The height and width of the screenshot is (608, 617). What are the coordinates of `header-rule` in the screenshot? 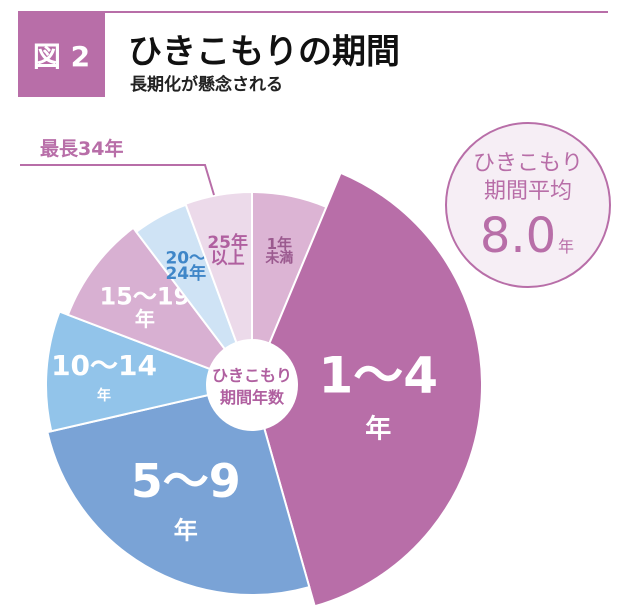 It's located at (313, 12).